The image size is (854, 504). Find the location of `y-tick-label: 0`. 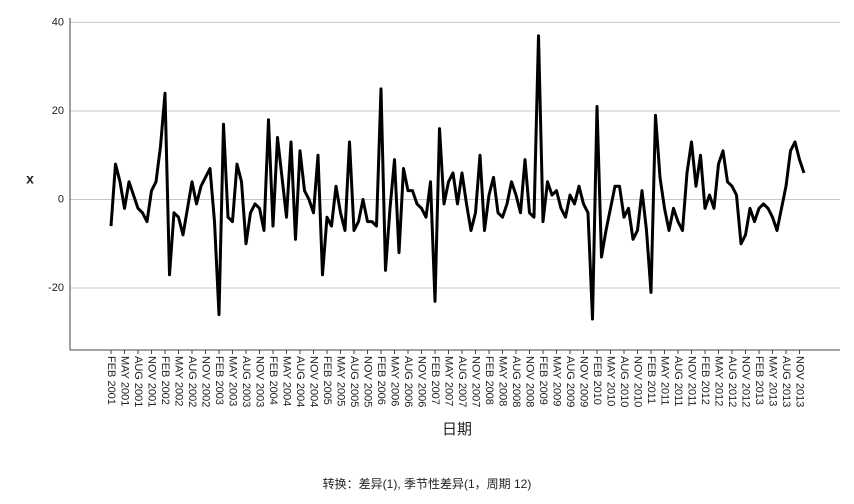

y-tick-label: 0 is located at coordinates (61, 199).